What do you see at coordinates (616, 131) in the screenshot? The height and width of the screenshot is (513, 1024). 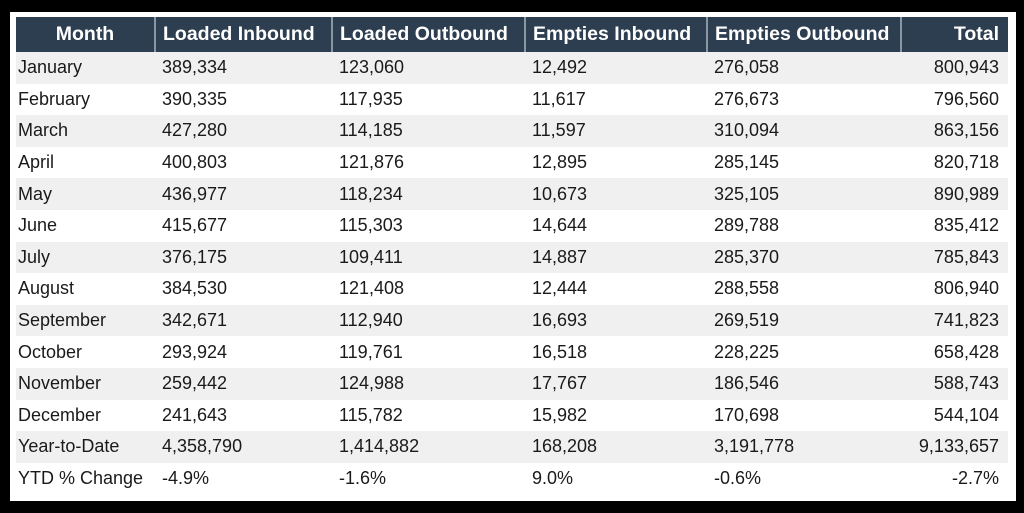 I see `value-cell: 11,597` at bounding box center [616, 131].